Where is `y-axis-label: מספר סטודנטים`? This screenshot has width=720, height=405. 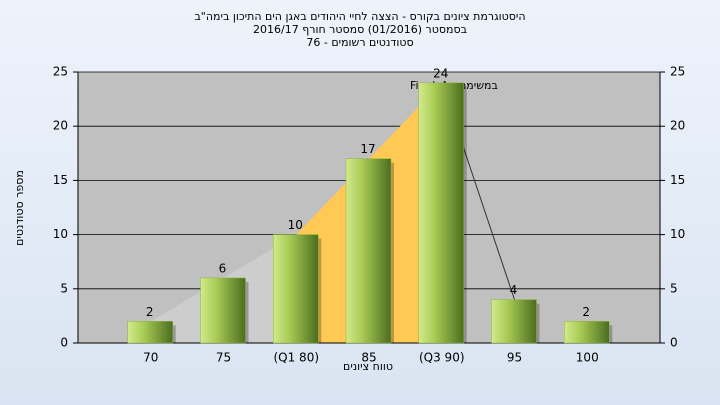
y-axis-label: מספר סטודנטים is located at coordinates (19, 208).